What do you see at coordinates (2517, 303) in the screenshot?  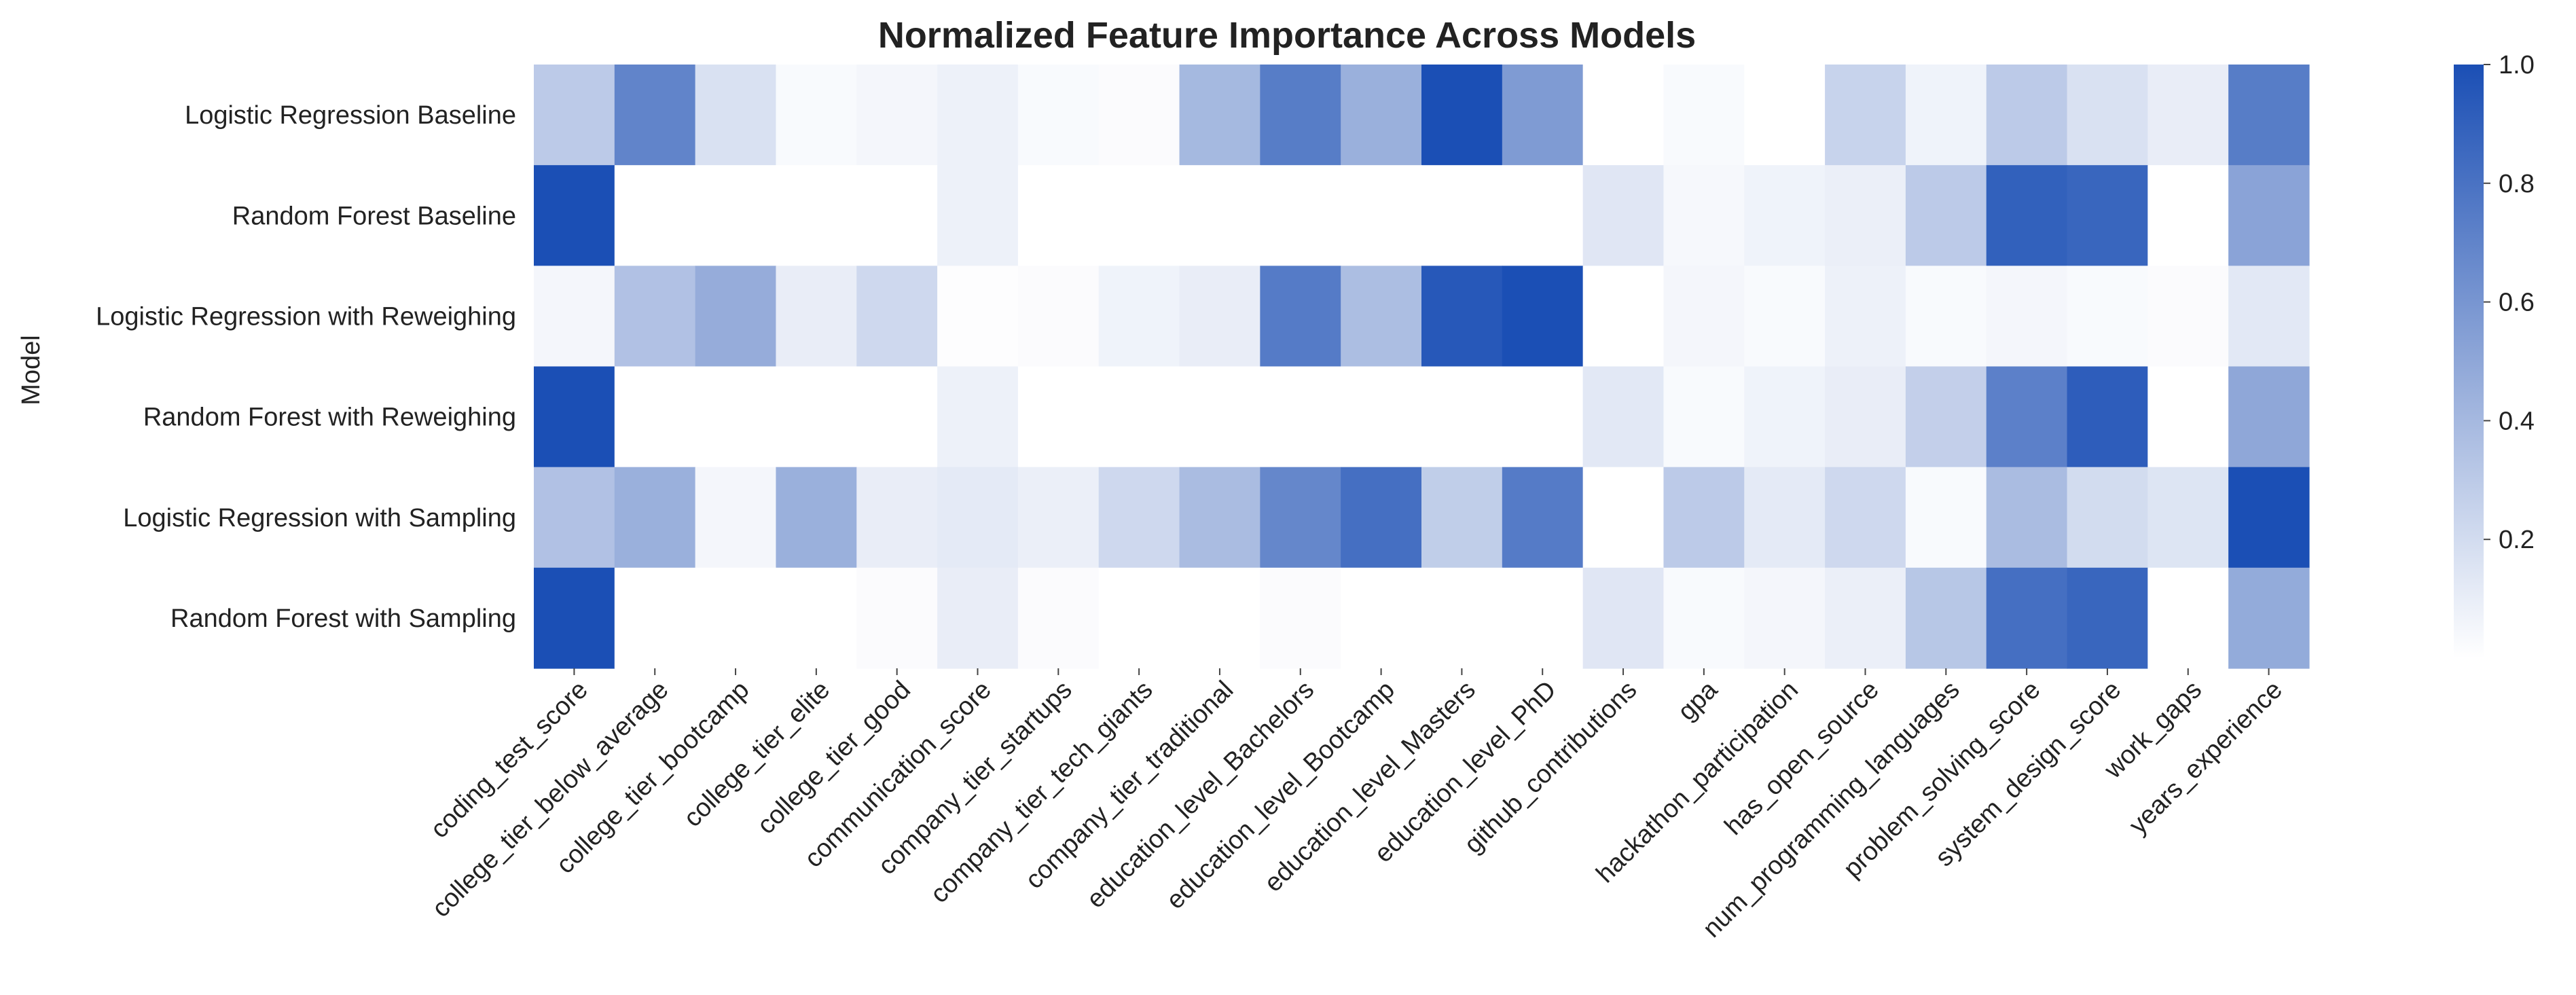 I see `colorbar-tick-label: 0.6` at bounding box center [2517, 303].